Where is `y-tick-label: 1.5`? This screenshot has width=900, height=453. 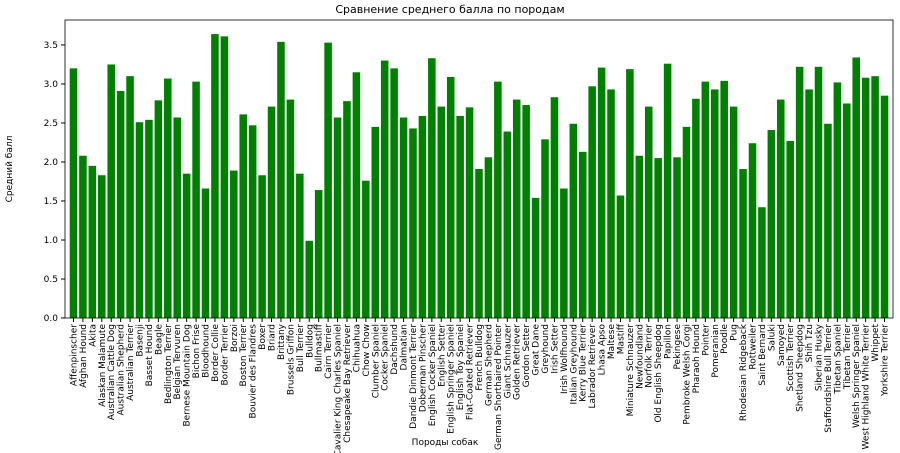
y-tick-label: 1.5 is located at coordinates (51, 202).